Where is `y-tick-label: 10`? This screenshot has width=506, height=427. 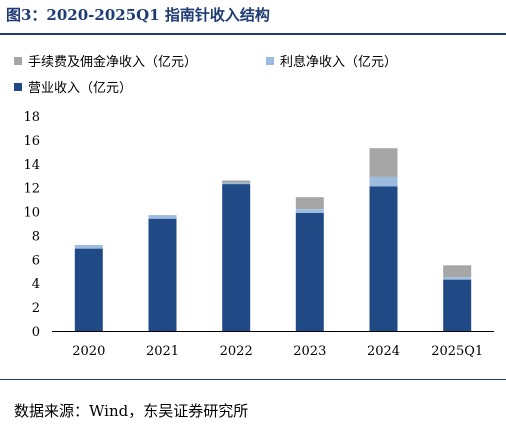 y-tick-label: 10 is located at coordinates (31, 213).